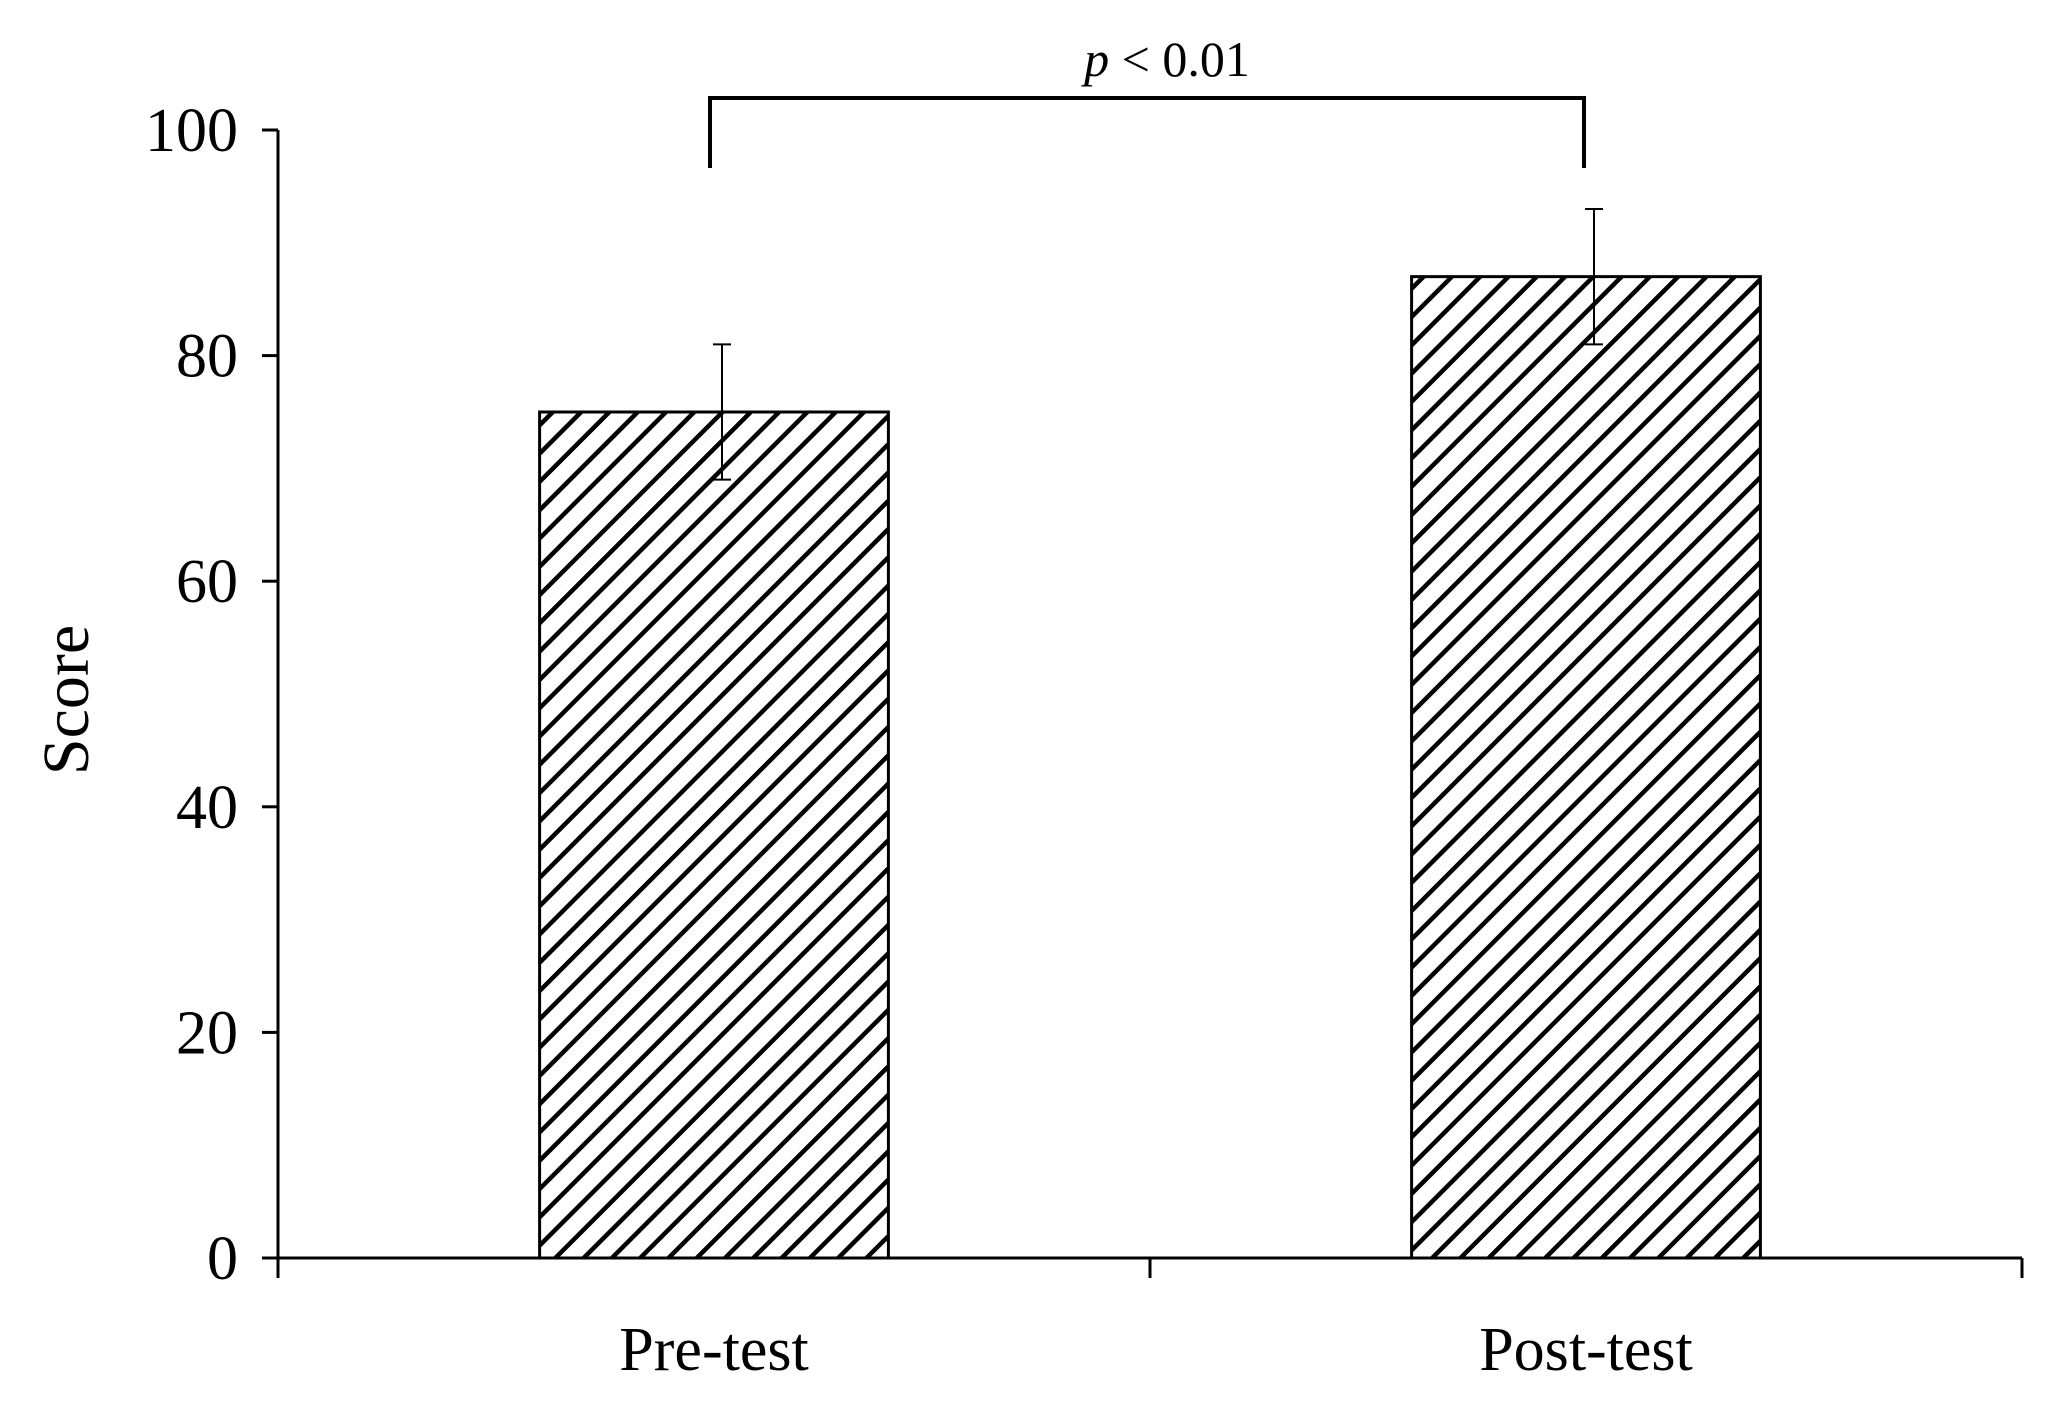  I want to click on y-tick-label: 0, so click(222, 1259).